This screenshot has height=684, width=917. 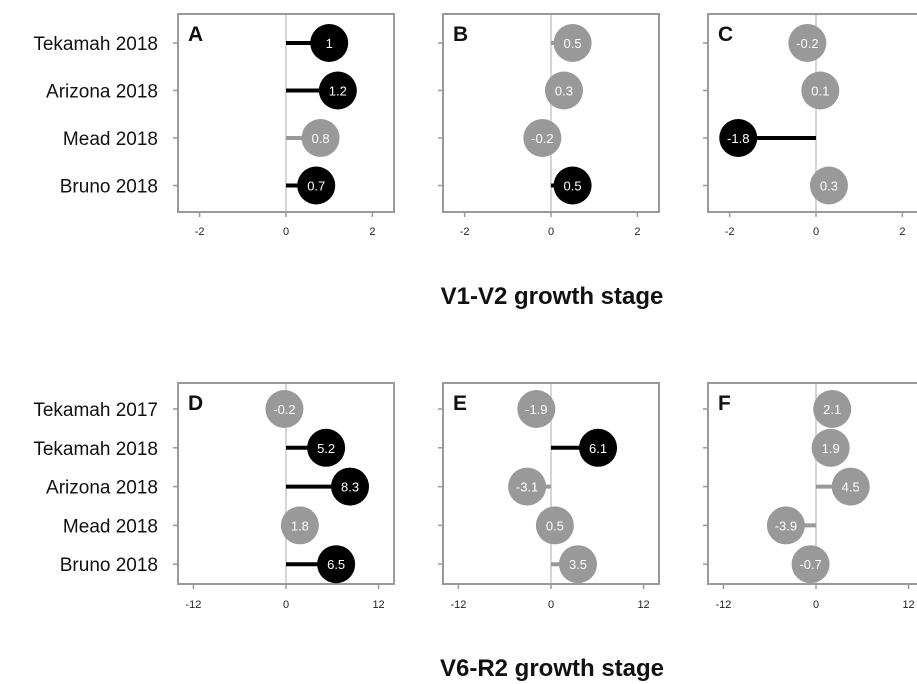 What do you see at coordinates (549, 496) in the screenshot?
I see `panel-E: -12 0 12 E -1.9 6.1 -3.1 0.5 3.5` at bounding box center [549, 496].